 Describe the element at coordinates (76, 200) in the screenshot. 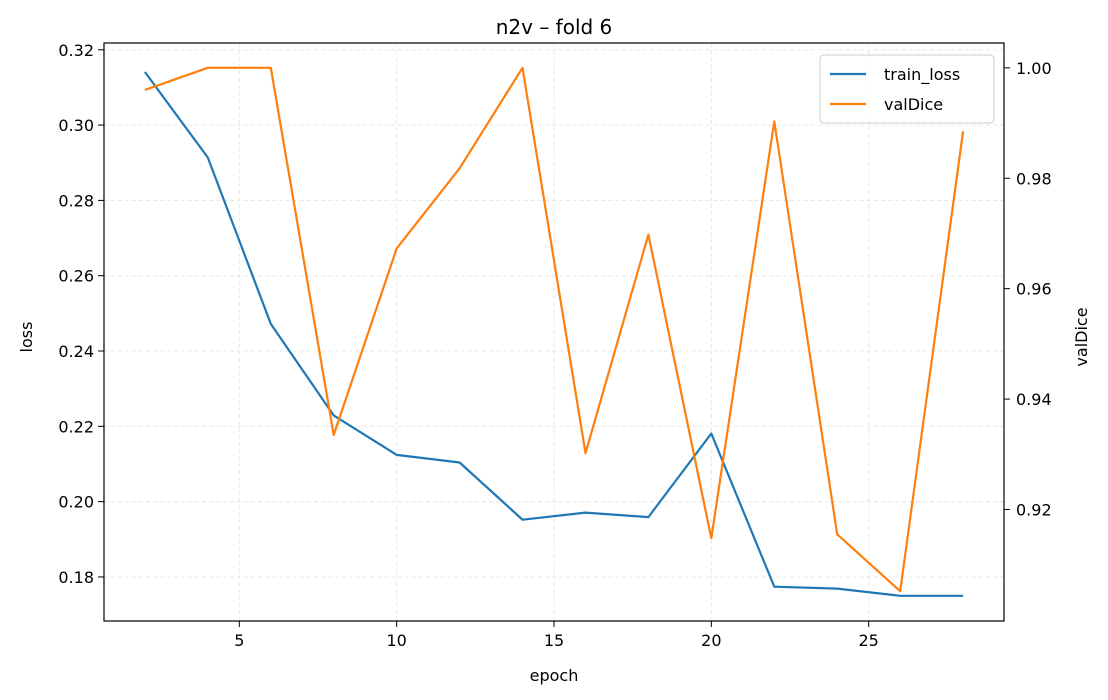

I see `y-left-tick-label: 0.28` at that location.